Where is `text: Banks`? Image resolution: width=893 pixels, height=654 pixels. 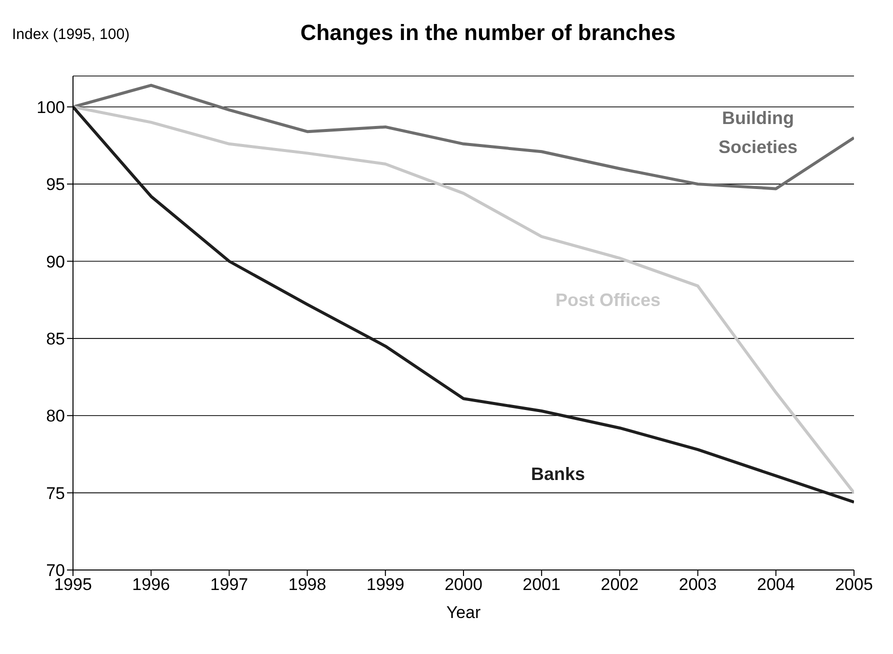 text: Banks is located at coordinates (558, 474).